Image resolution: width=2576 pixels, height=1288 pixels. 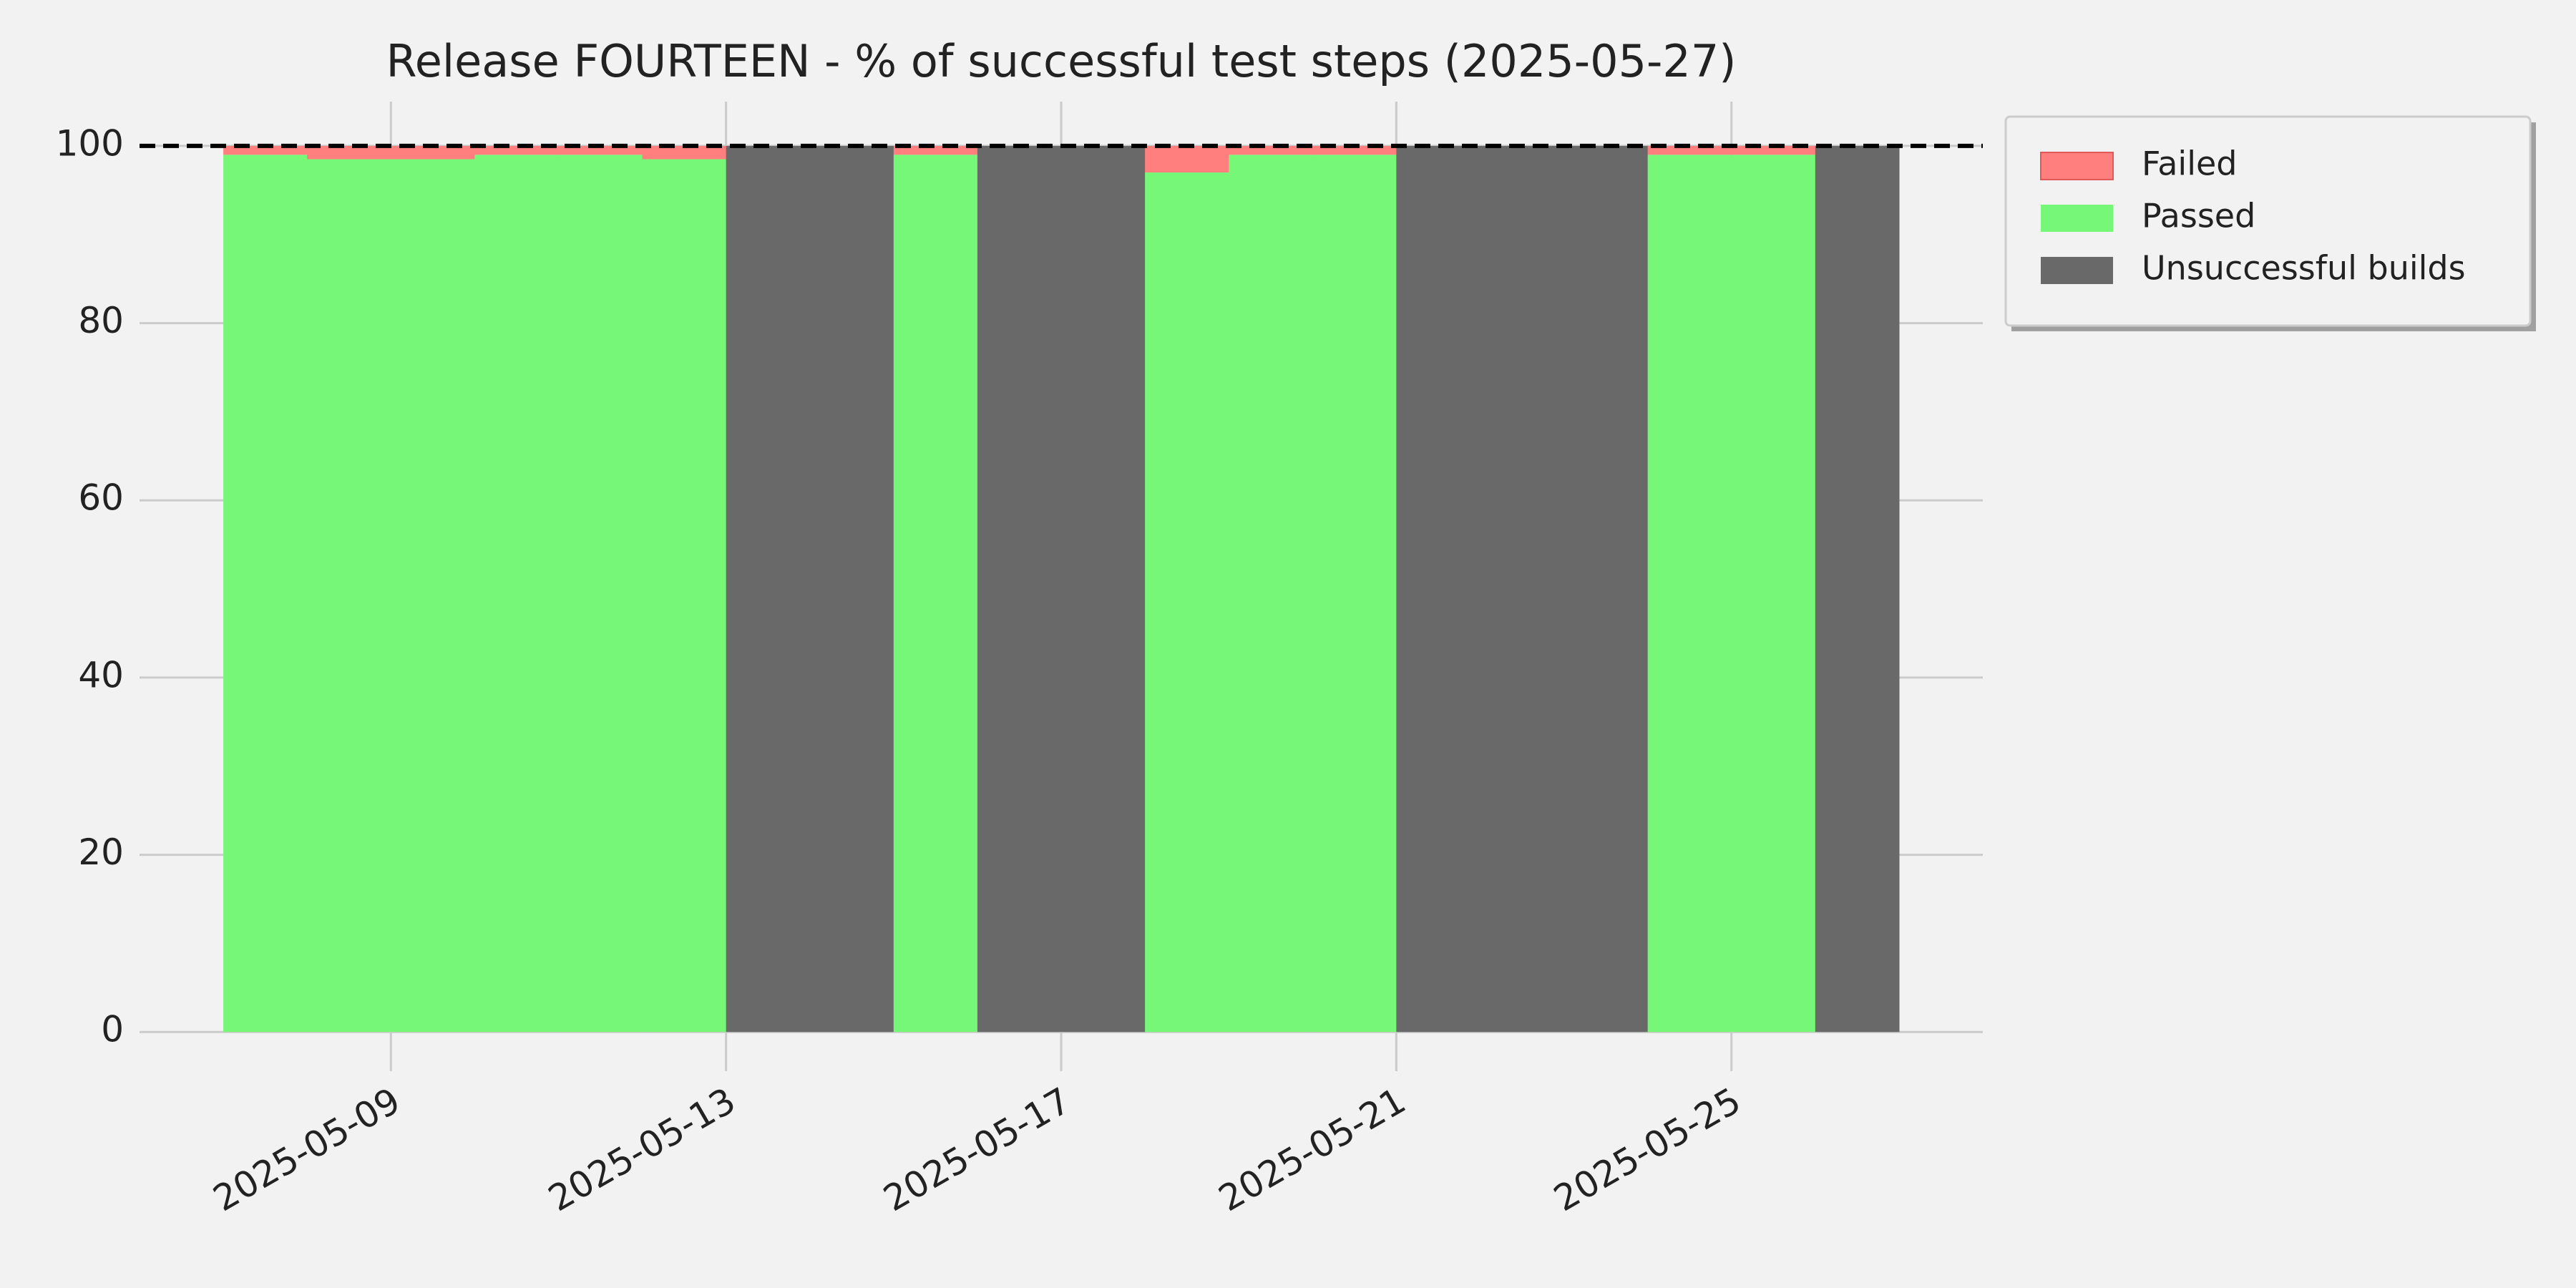 I want to click on x-tick-label: 2025-05-13, so click(x=642, y=1150).